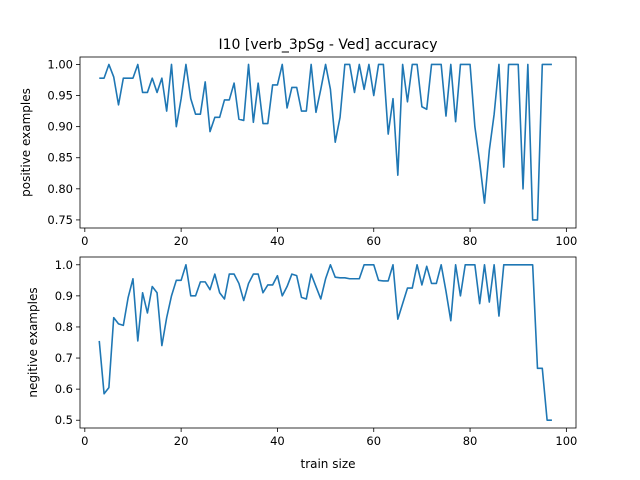 The height and width of the screenshot is (480, 640). Describe the element at coordinates (60, 127) in the screenshot. I see `y-tick-label: 0.90` at that location.